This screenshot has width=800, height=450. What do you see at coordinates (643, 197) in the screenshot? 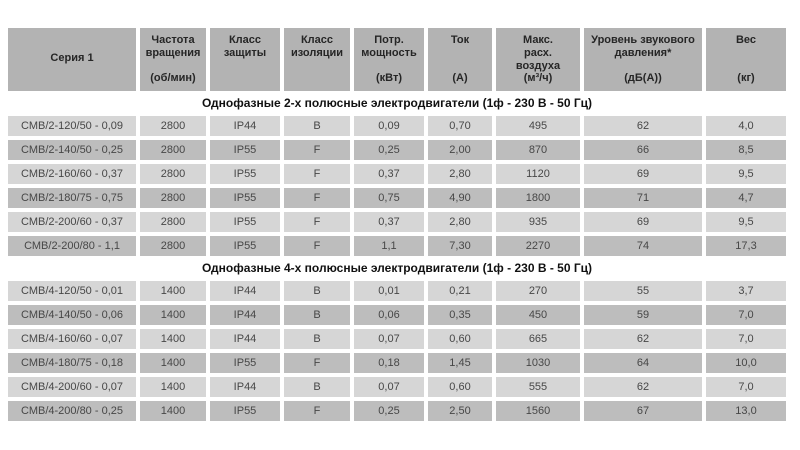
I see `value-cell: 71` at bounding box center [643, 197].